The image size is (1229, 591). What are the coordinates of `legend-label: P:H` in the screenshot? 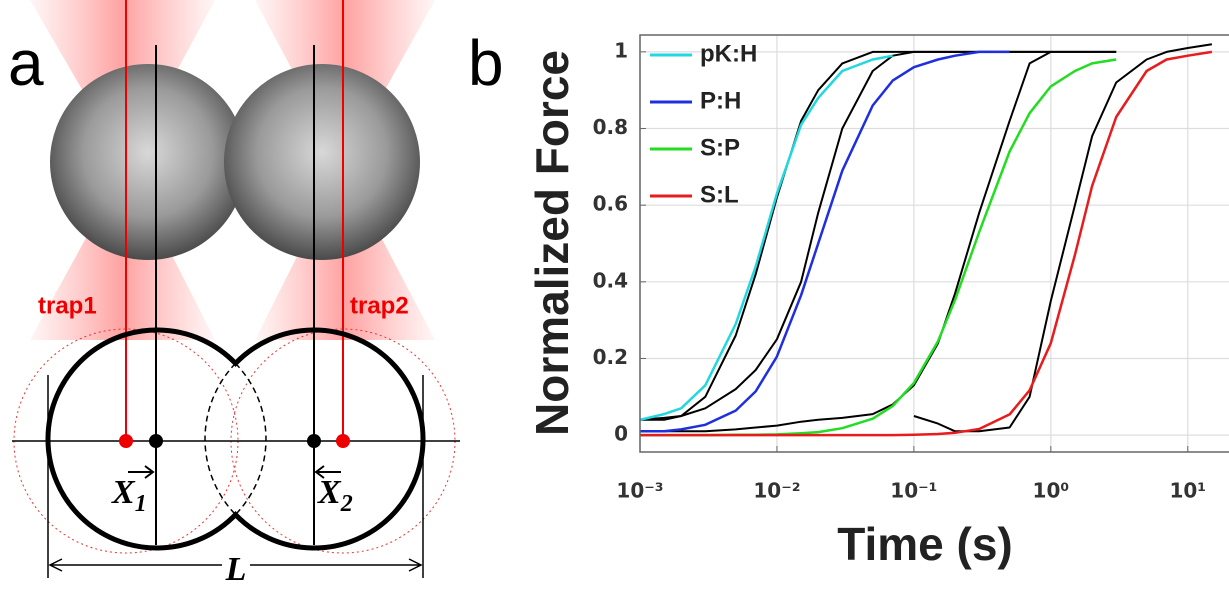 It's located at (720, 100).